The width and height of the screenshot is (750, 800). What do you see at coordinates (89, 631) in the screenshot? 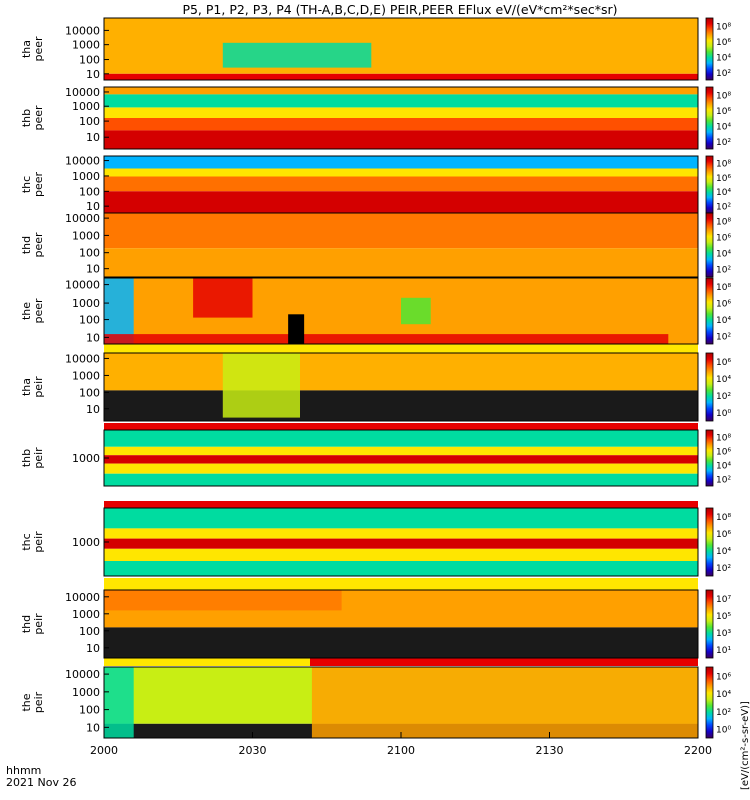
I see `panel-8-ytick-label-2: 100` at bounding box center [89, 631].